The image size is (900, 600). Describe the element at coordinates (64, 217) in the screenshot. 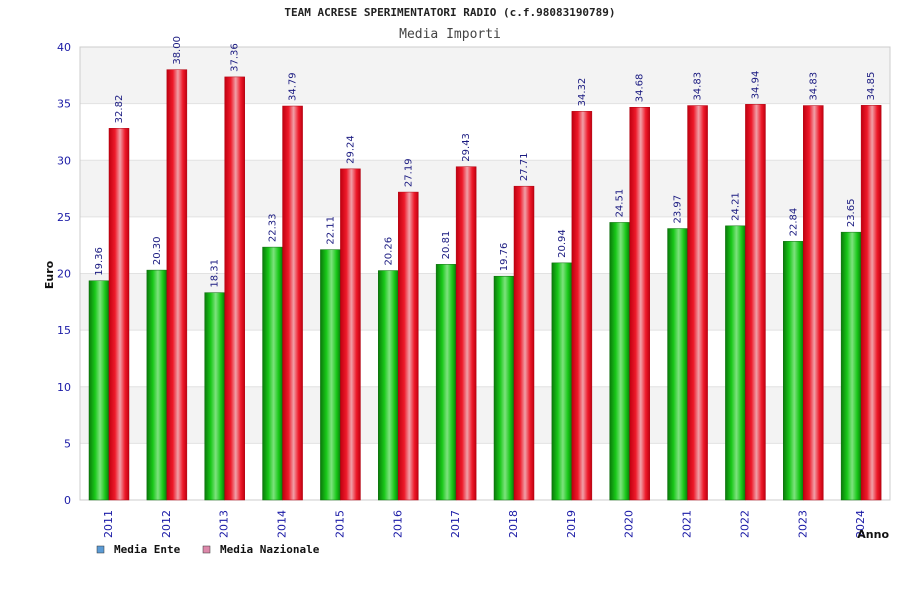

I see `y-tick-label: 25` at that location.